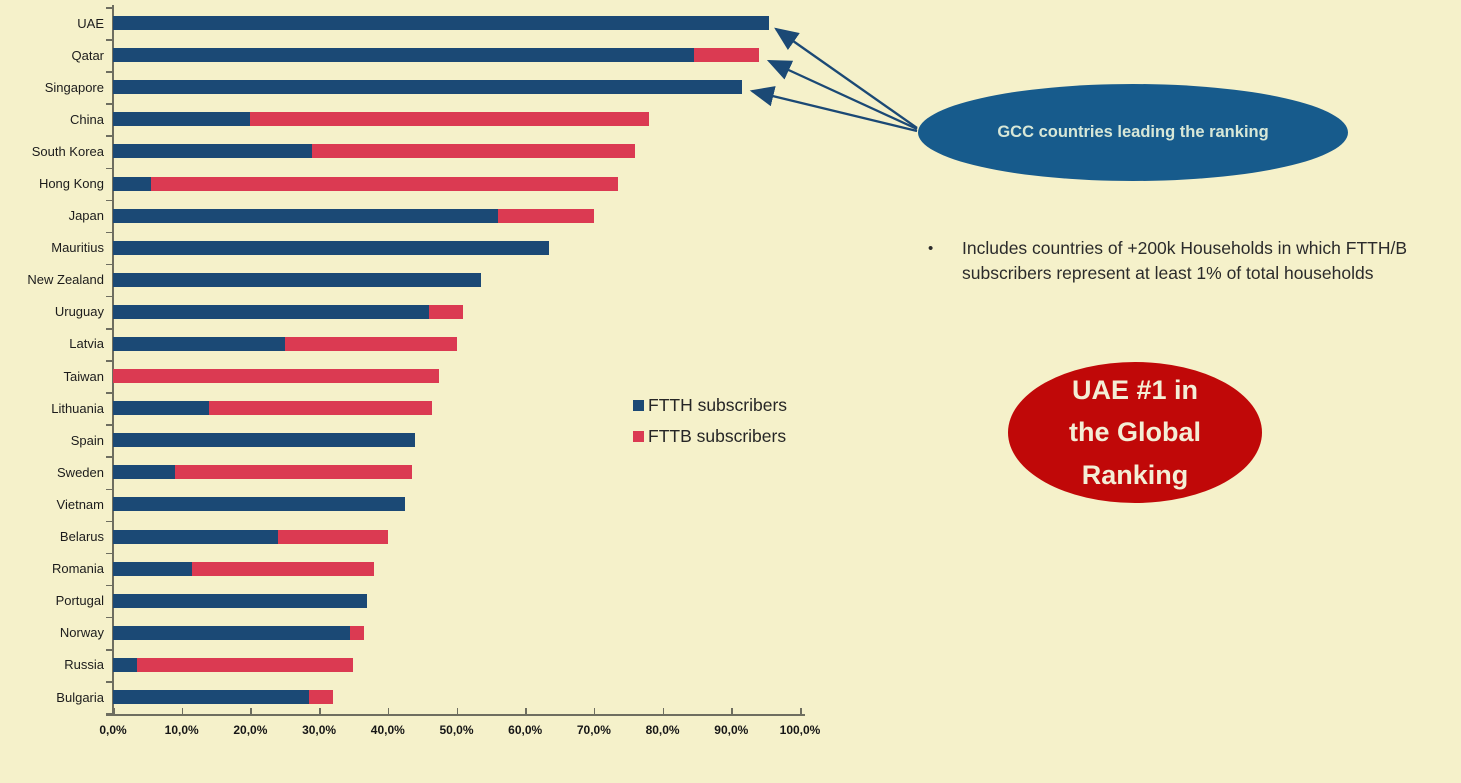  What do you see at coordinates (113, 730) in the screenshot?
I see `x-tick-label-0: 0,0%` at bounding box center [113, 730].